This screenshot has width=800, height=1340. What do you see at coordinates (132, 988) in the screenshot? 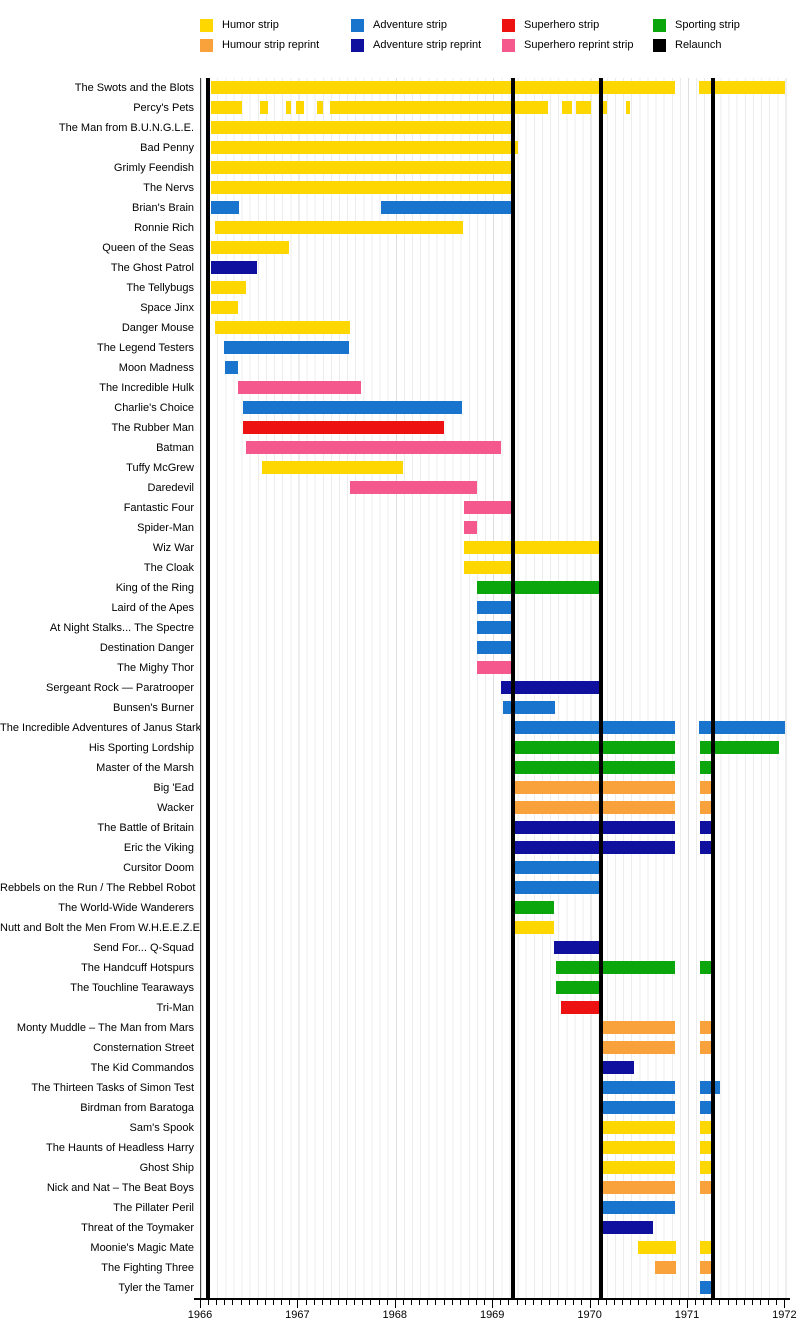
I see `row-label: The Touchline Tearaways` at bounding box center [132, 988].